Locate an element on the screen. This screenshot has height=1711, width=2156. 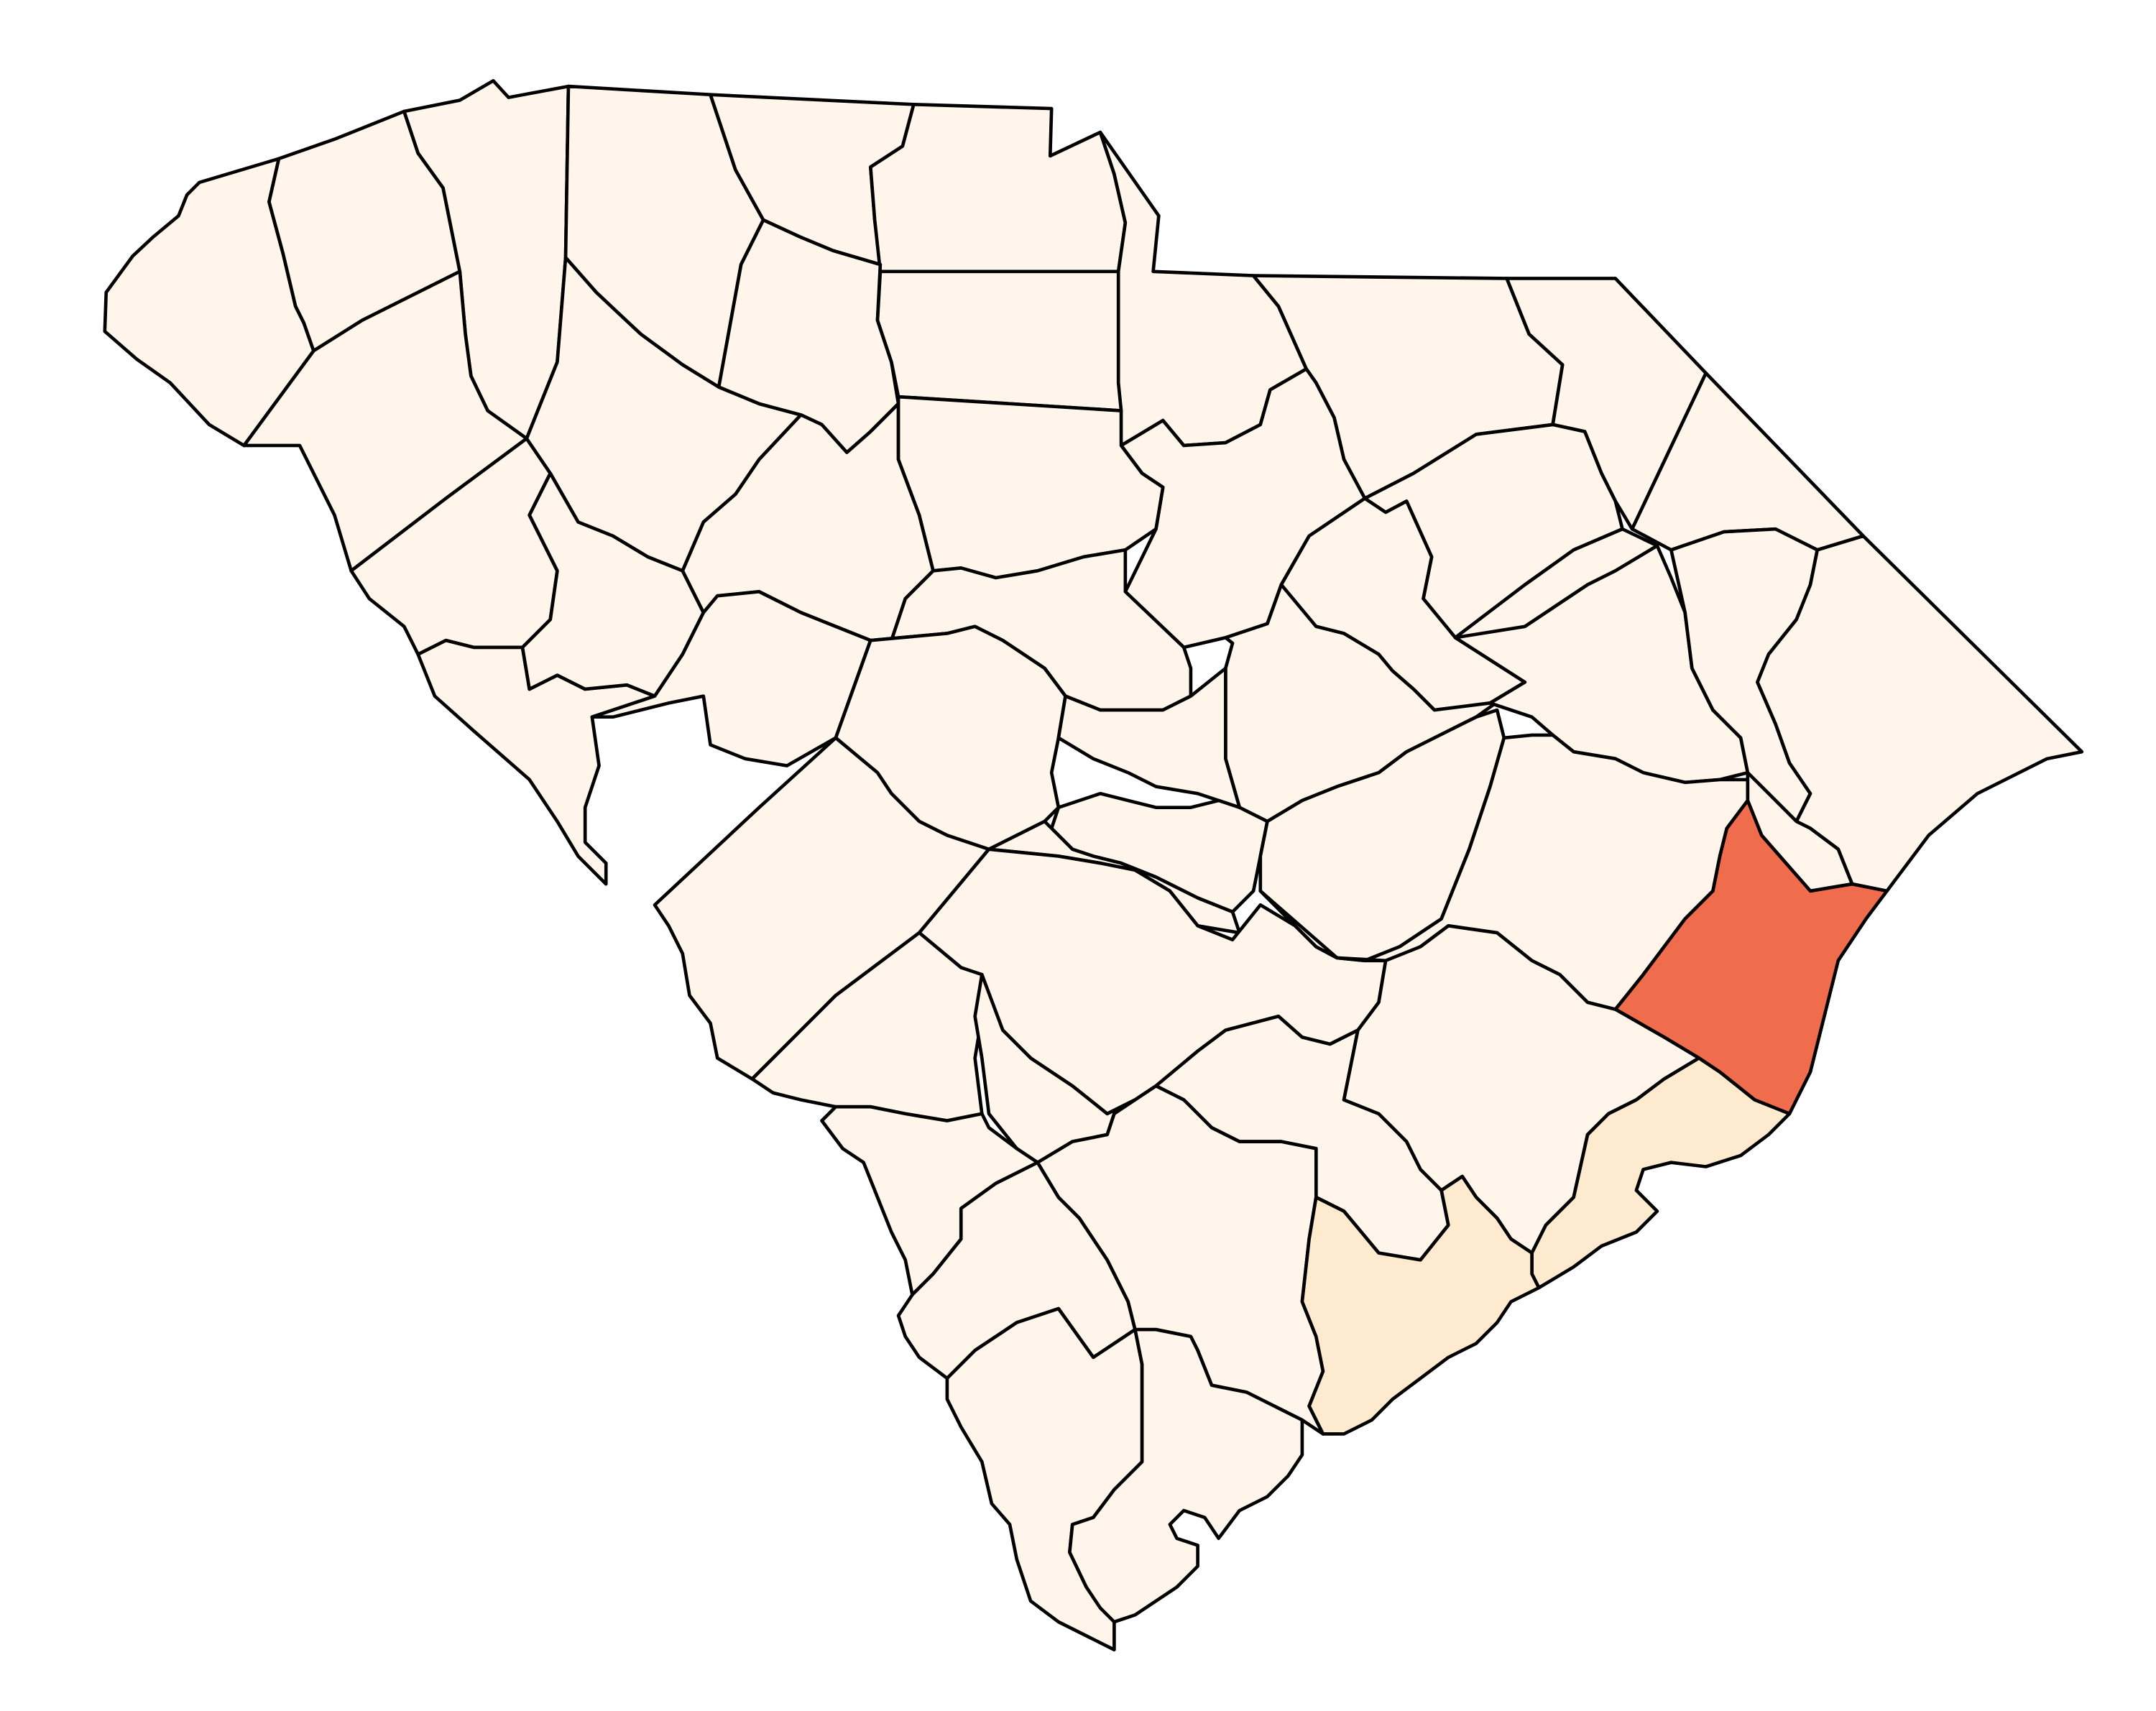
county-beaufort is located at coordinates (1186, 1475).